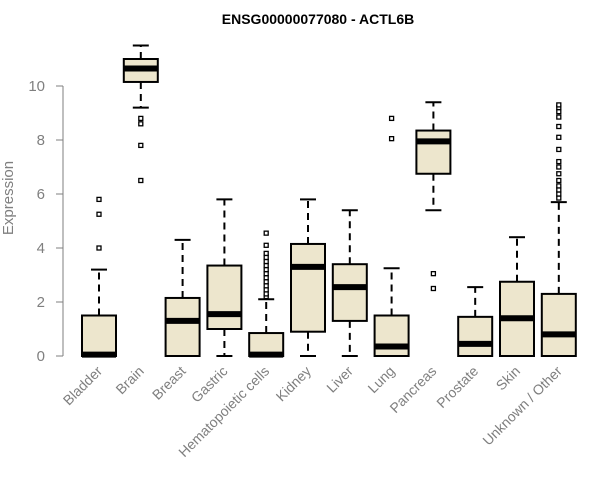 The image size is (600, 500). Describe the element at coordinates (294, 384) in the screenshot. I see `x-tick-label-6: Kidney` at that location.